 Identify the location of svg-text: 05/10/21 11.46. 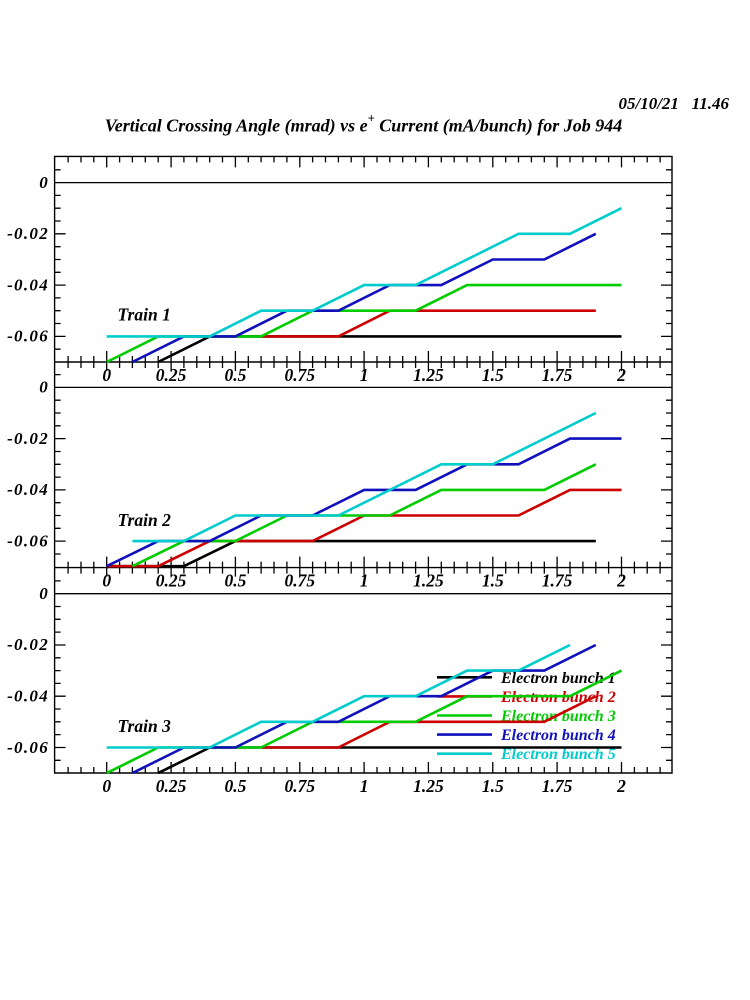
(673, 103).